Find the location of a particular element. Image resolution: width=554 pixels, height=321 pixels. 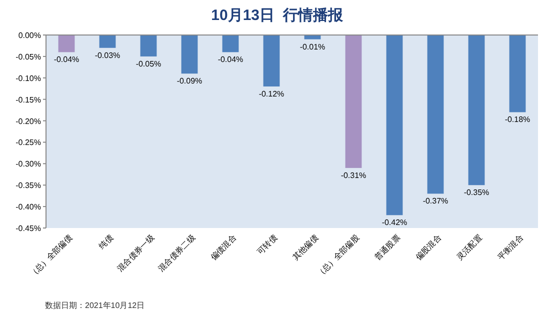

y-tick-label: -0.20% is located at coordinates (28, 121).